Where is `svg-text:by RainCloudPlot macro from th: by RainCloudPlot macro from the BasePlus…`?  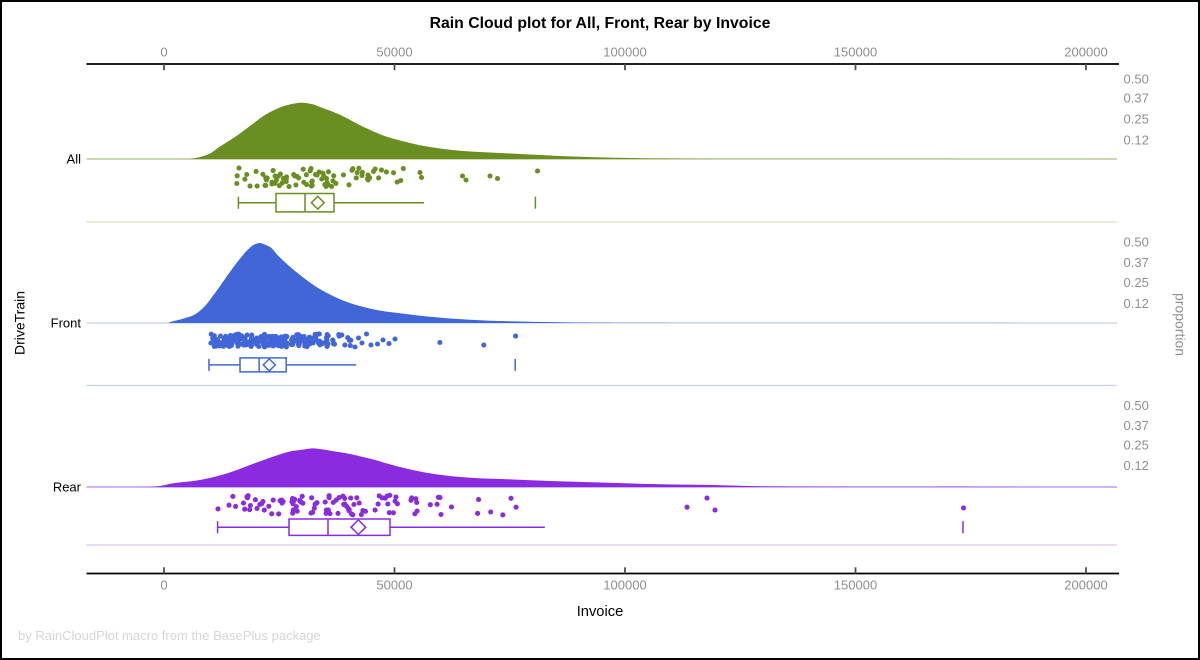
svg-text:by RainCloudPlot macro from th: by RainCloudPlot macro from the BasePlus… is located at coordinates (169, 635).